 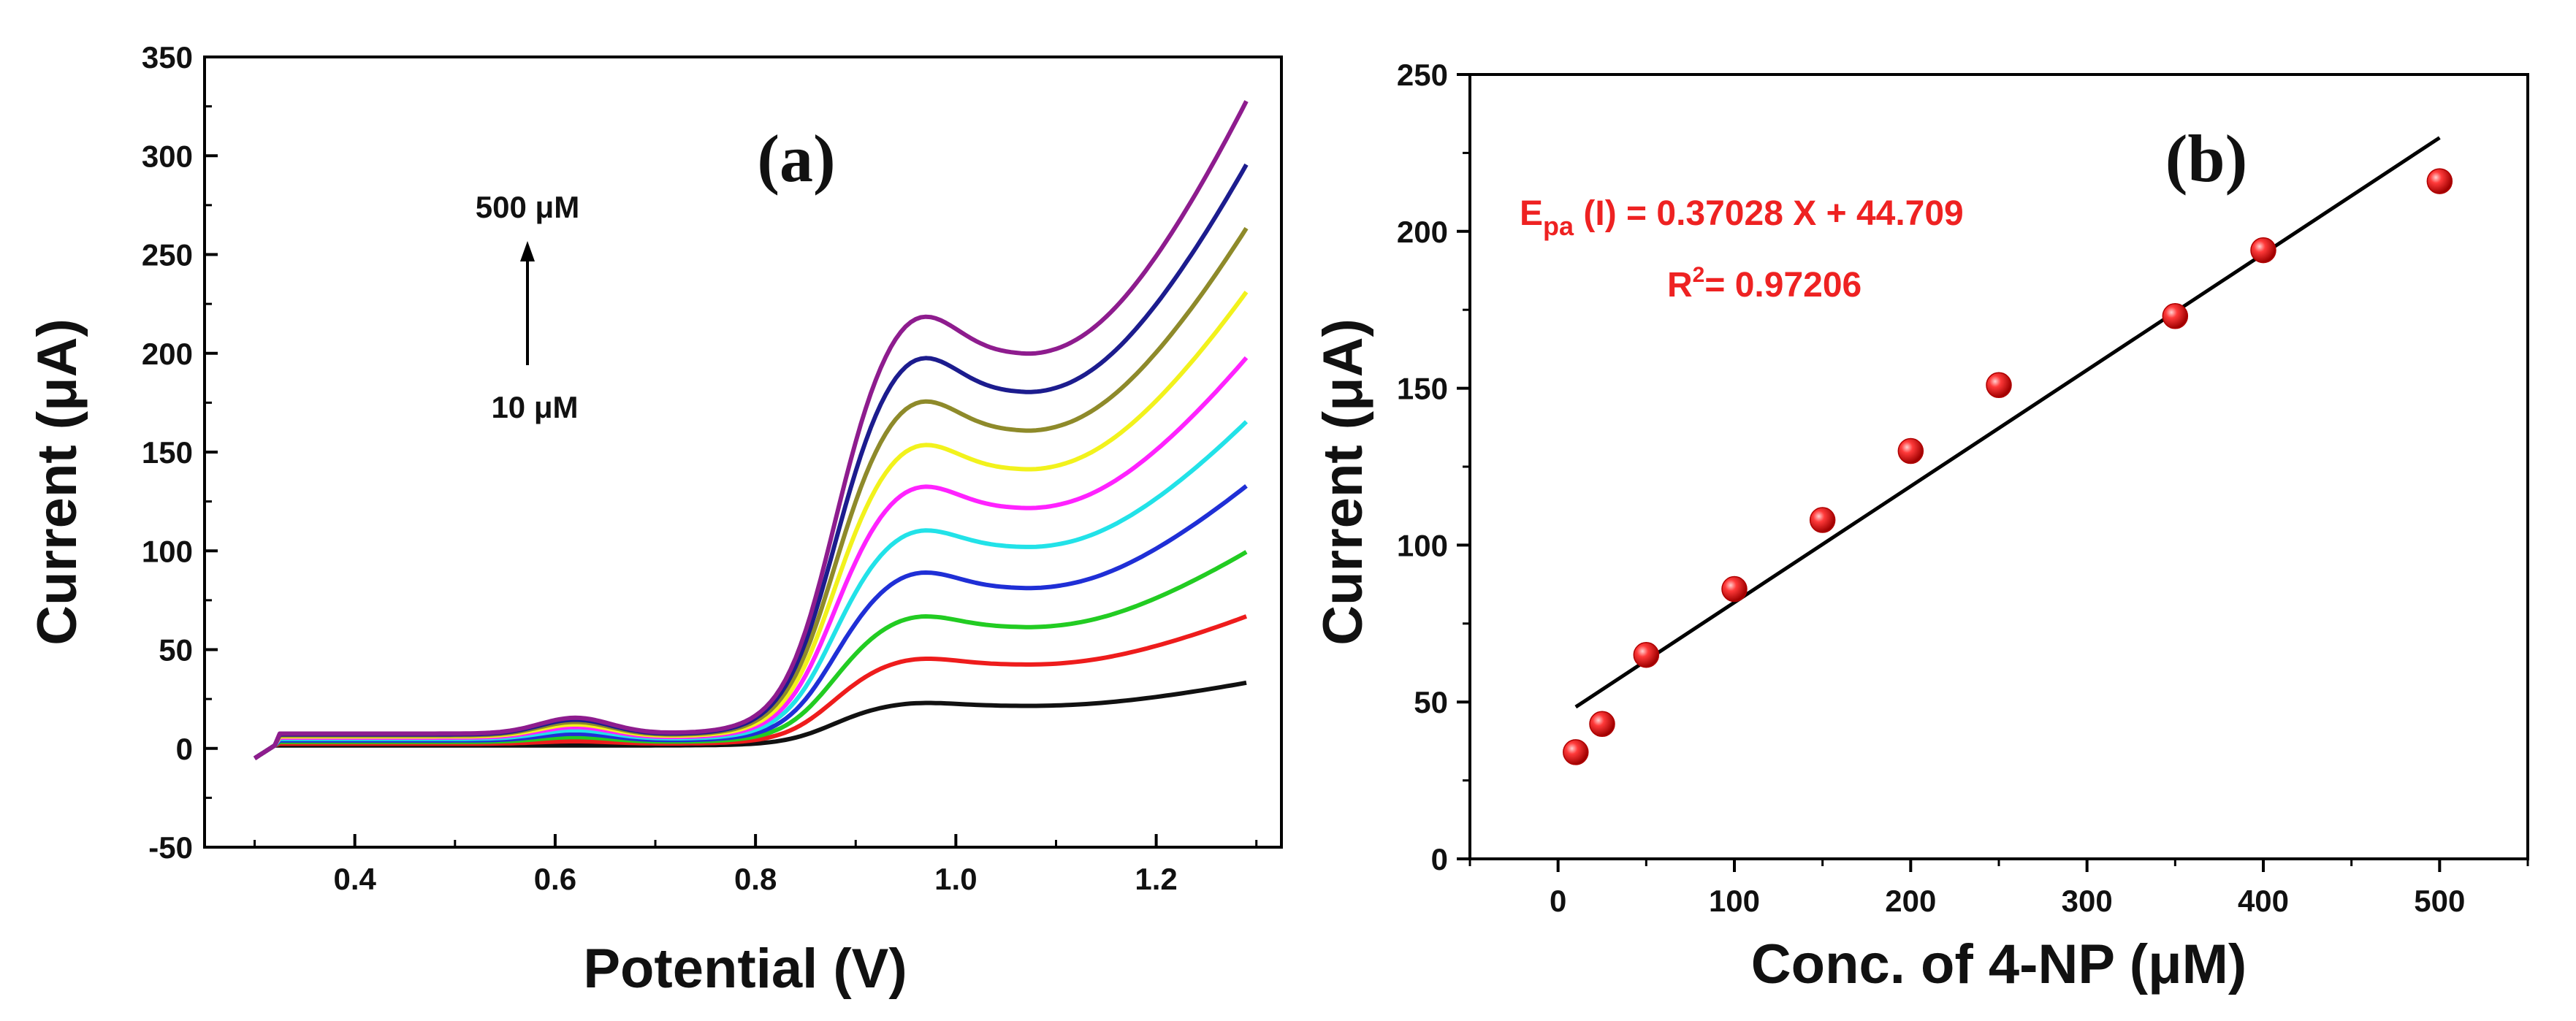 I want to click on panel-a-y-tick-label: 100, so click(x=167, y=551).